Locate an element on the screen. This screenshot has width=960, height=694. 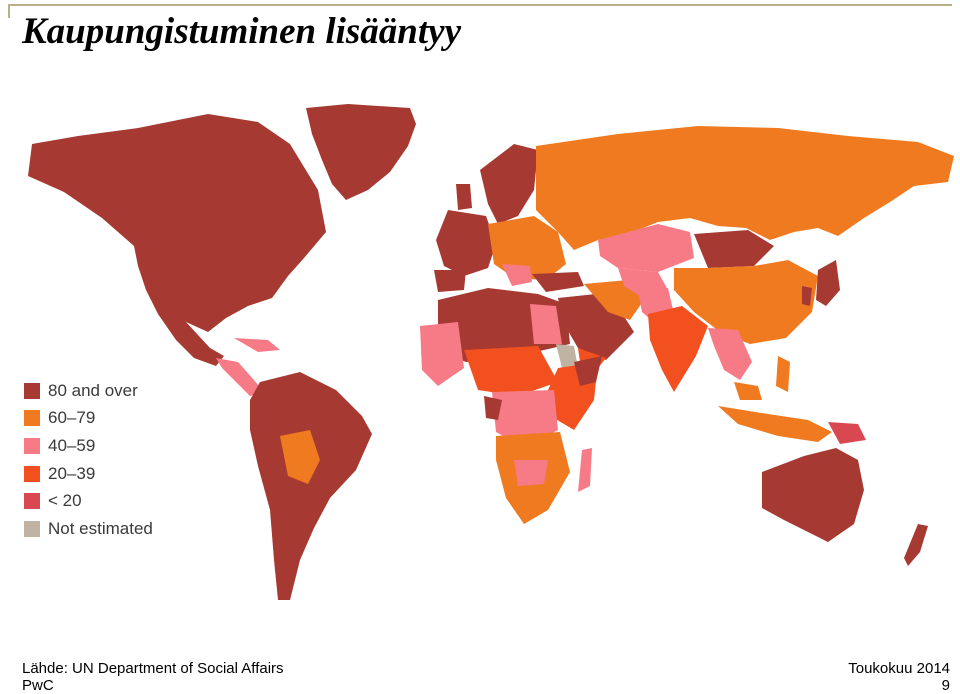
region-madagascar is located at coordinates (585, 470).